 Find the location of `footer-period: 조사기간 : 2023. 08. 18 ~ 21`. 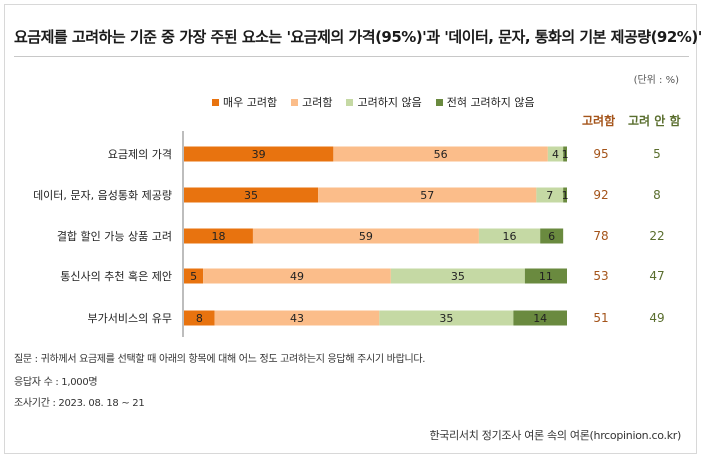

footer-period: 조사기간 : 2023. 08. 18 ~ 21 is located at coordinates (79, 403).